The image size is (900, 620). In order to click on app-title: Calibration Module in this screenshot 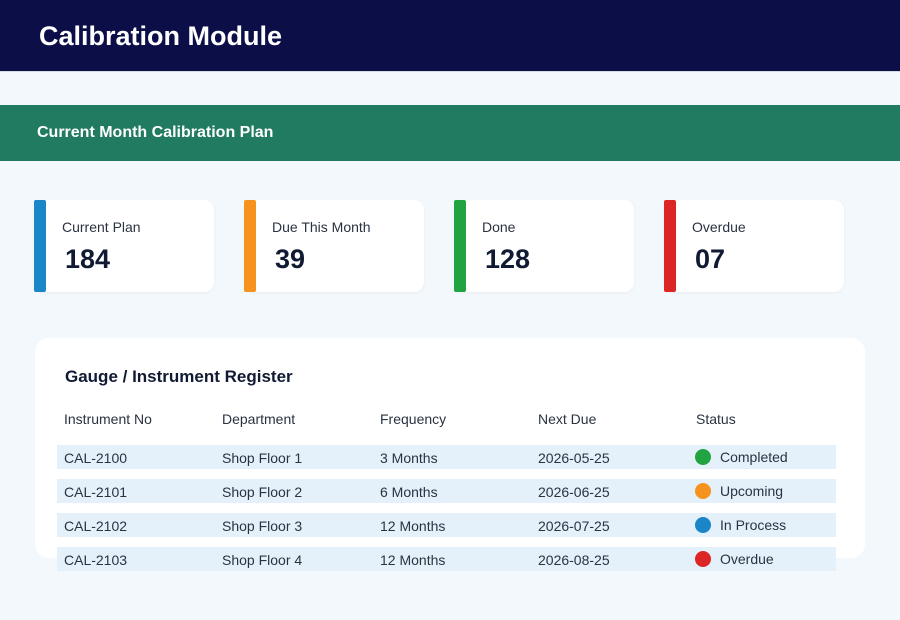, I will do `click(160, 36)`.